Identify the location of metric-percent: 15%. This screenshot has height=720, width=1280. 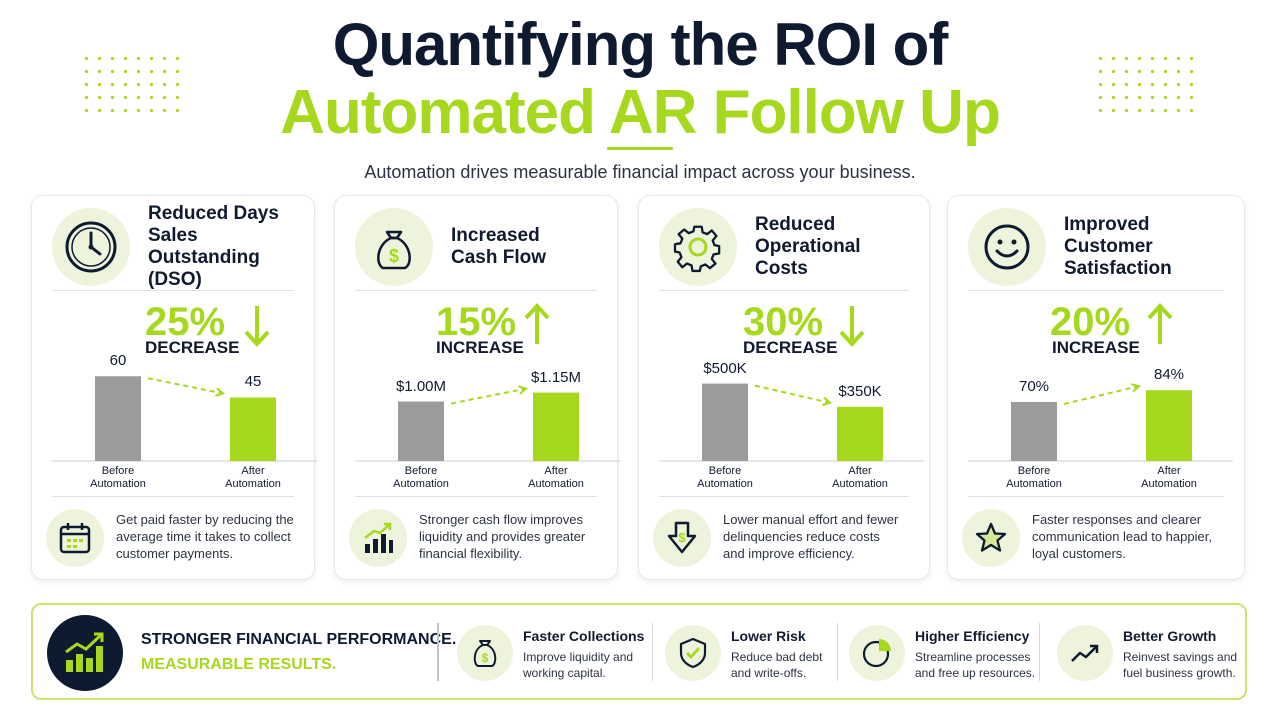
(476, 322).